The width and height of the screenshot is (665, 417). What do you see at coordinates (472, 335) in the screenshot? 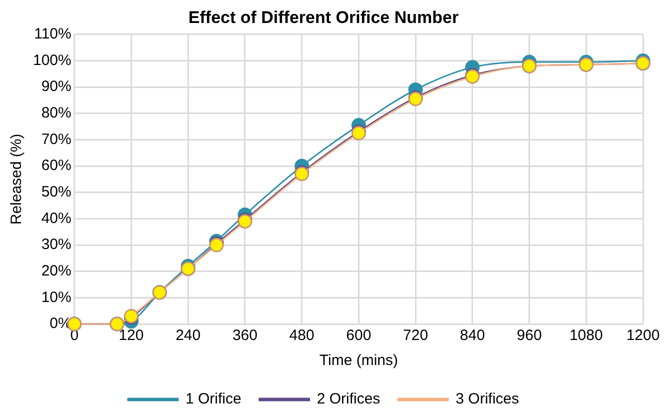
I see `x-tick-label: 840` at bounding box center [472, 335].